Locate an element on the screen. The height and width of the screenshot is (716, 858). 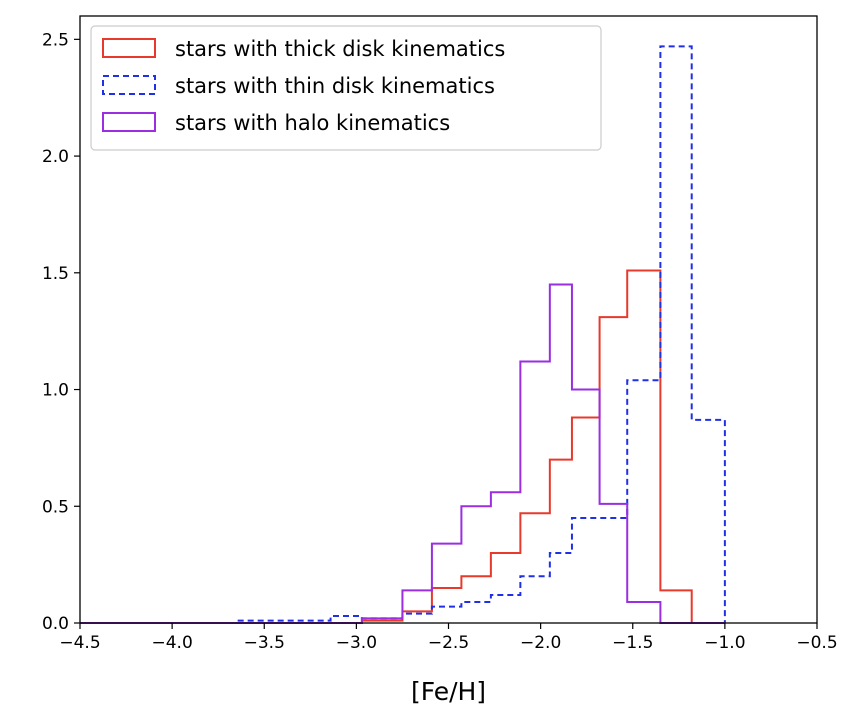
x-axis: −4.5 −4.0 −3.5 −3.0 −2.5 −2.0 −1.5 −1.0 −0.5 is located at coordinates (448, 638).